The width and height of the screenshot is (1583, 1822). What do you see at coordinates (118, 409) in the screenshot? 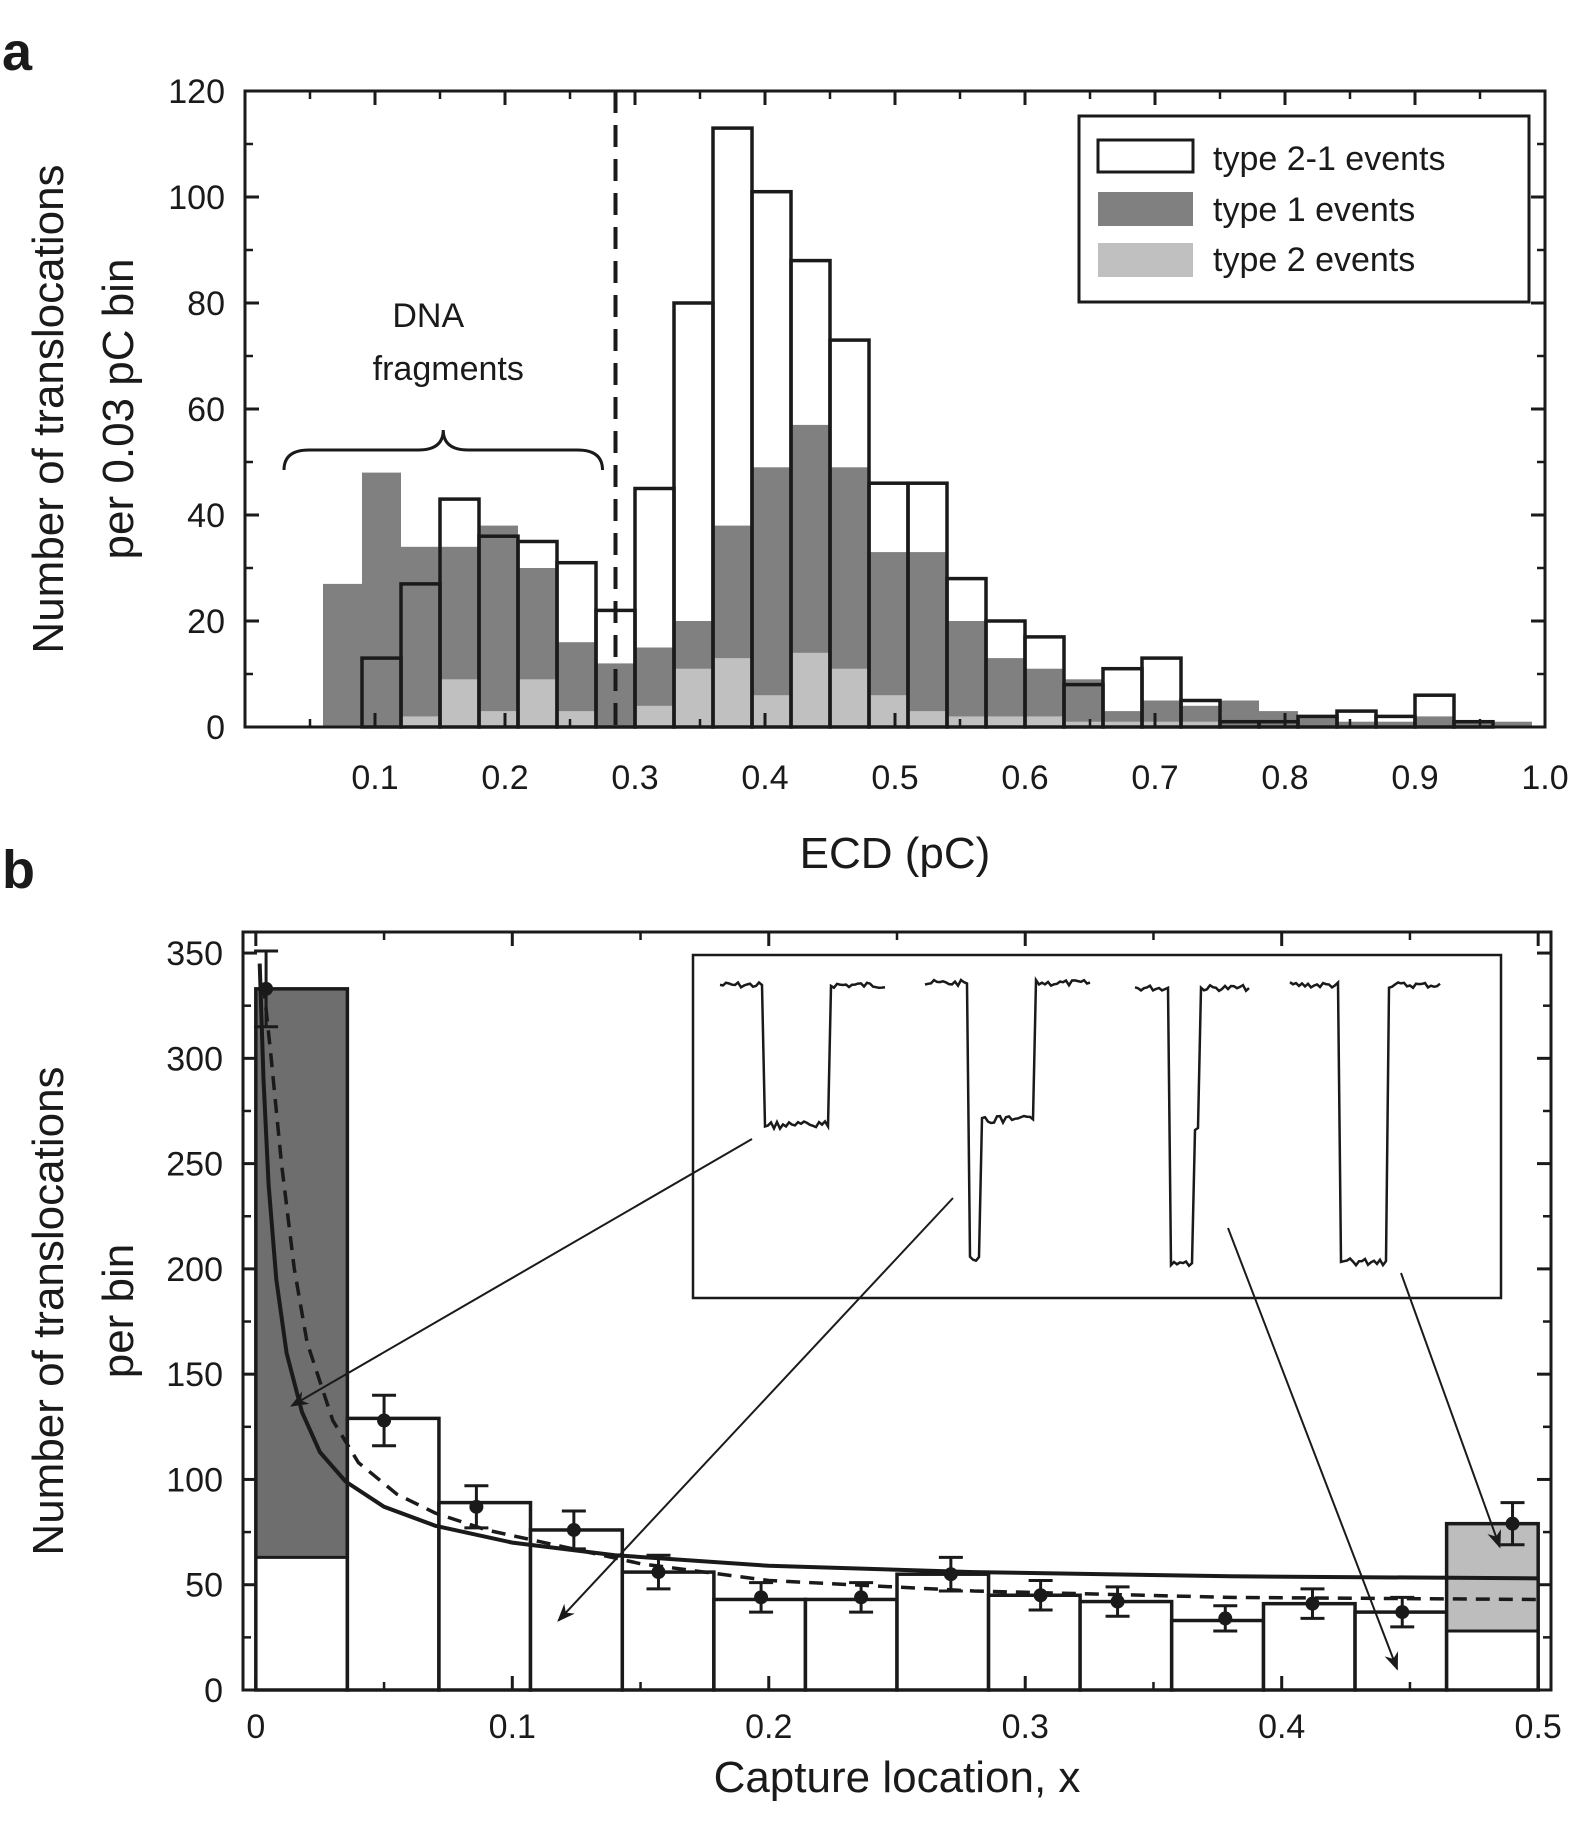
I see `panel-a-y-axis-title-line-2: per 0.03 pC bin` at bounding box center [118, 409].